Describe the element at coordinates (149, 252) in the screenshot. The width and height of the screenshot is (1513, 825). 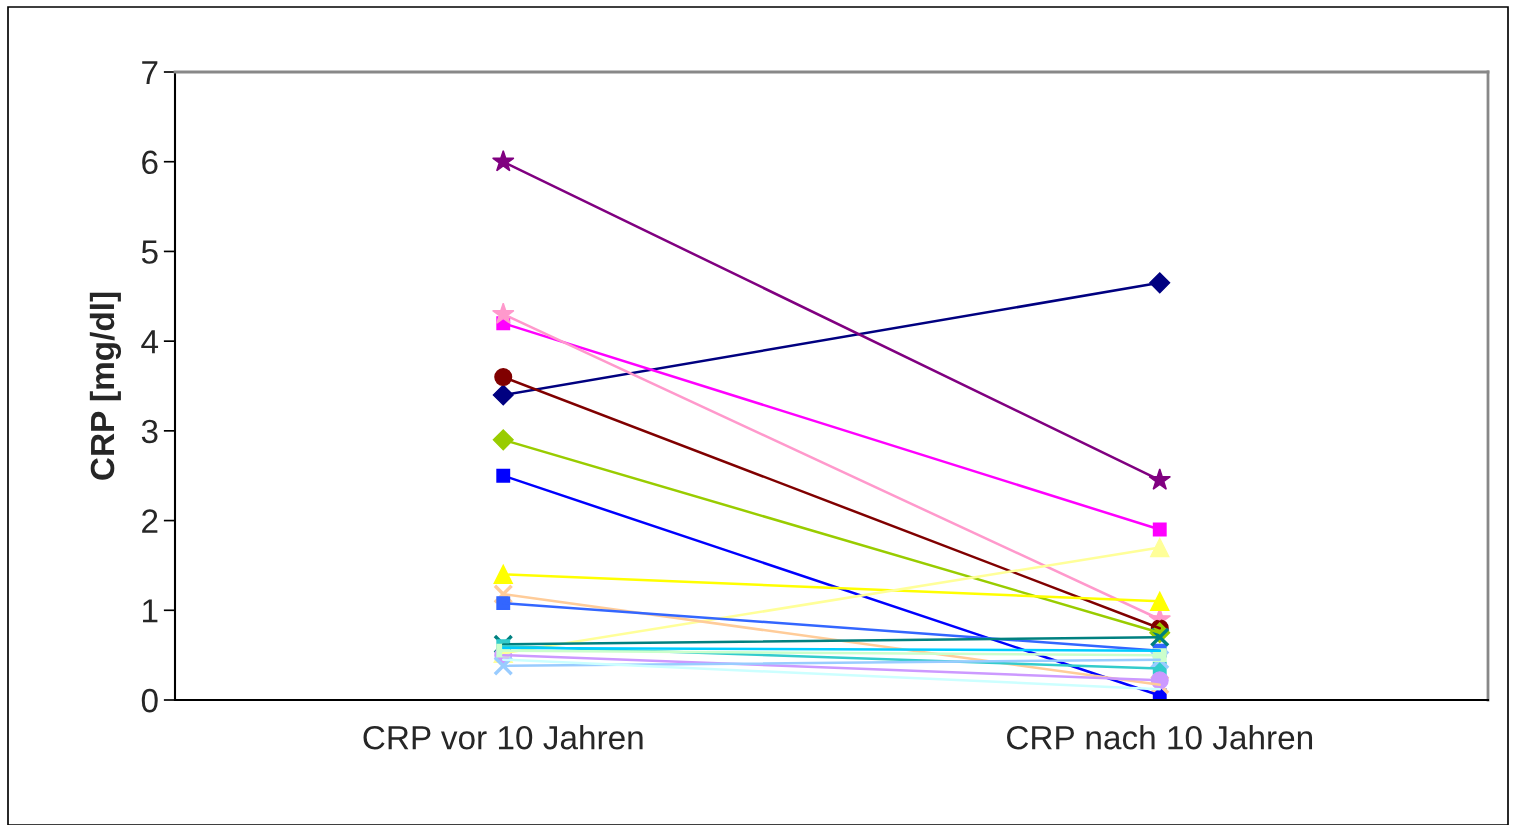
I see `y-tick-label: 5` at that location.